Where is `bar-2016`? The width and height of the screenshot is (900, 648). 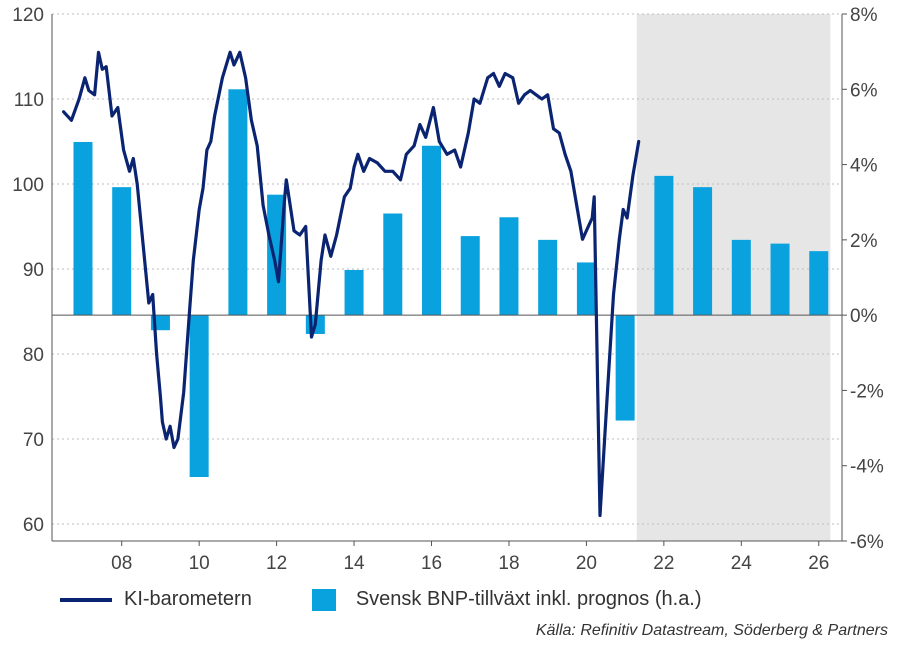
bar-2016 is located at coordinates (432, 230).